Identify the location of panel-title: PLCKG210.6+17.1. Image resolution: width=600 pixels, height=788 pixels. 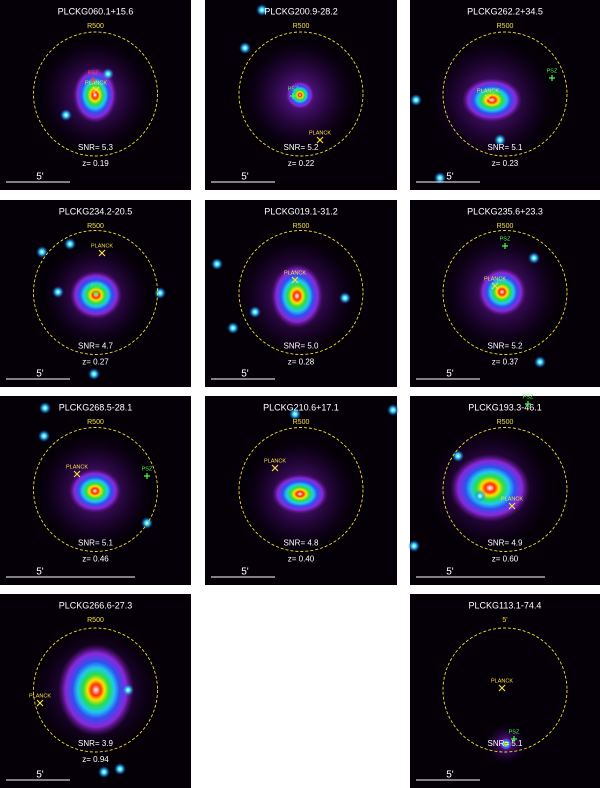
(301, 407).